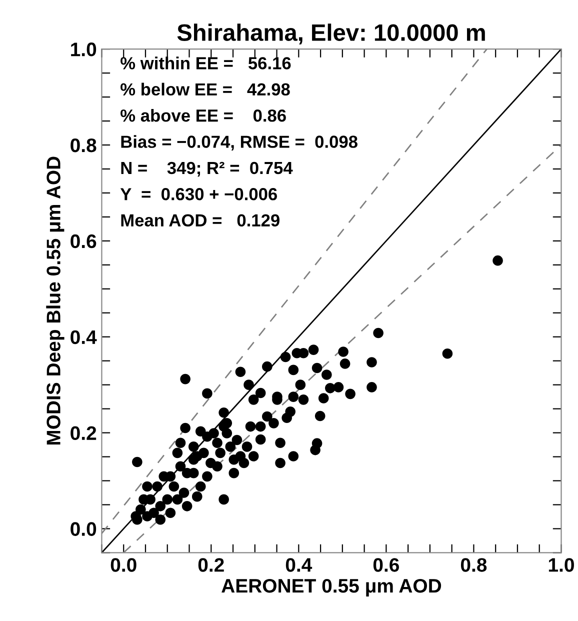 The width and height of the screenshot is (578, 621). Describe the element at coordinates (83, 145) in the screenshot. I see `y-tick-label: 0.8` at that location.